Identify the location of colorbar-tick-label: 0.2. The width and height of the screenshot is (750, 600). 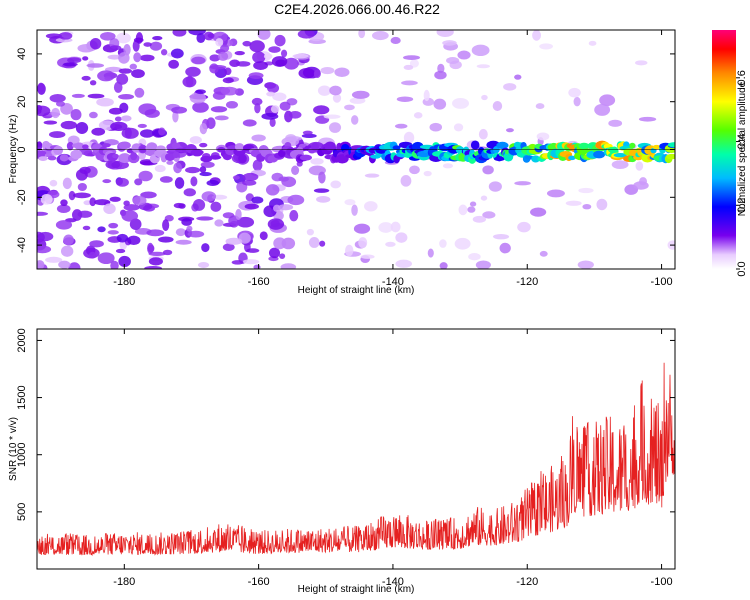
(742, 205).